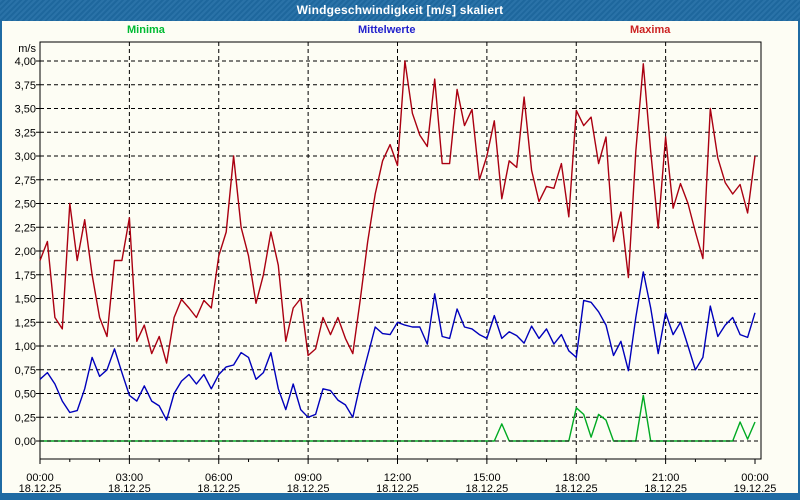 The image size is (800, 500). I want to click on bottom-bar, so click(400, 496).